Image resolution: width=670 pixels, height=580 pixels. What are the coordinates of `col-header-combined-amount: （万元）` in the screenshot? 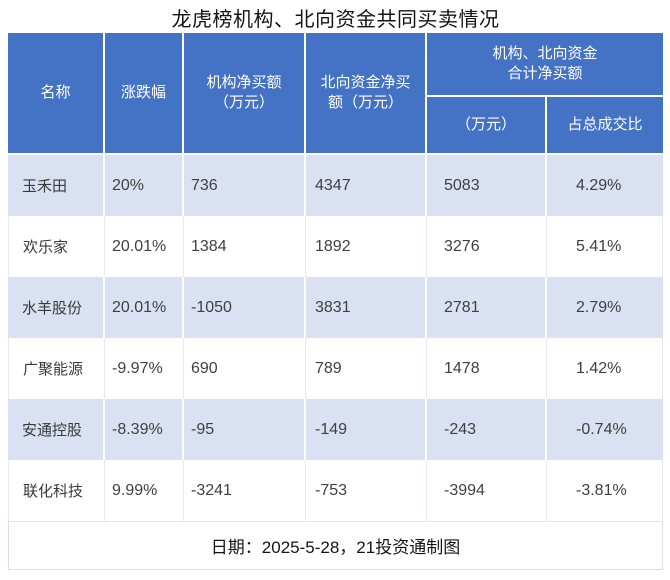 It's located at (487, 126).